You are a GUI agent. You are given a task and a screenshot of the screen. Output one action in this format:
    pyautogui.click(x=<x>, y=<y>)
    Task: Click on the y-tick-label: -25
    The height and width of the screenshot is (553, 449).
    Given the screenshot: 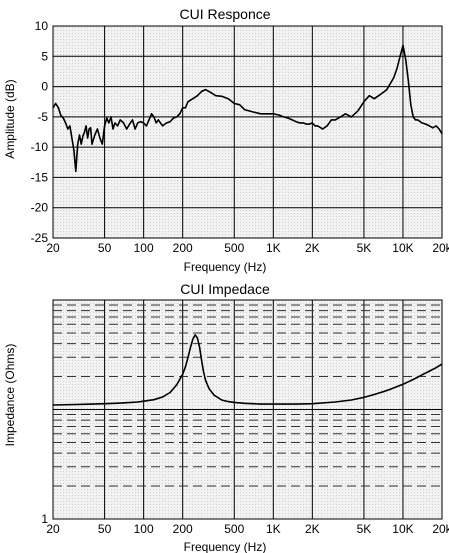 What is the action you would take?
    pyautogui.click(x=40, y=238)
    